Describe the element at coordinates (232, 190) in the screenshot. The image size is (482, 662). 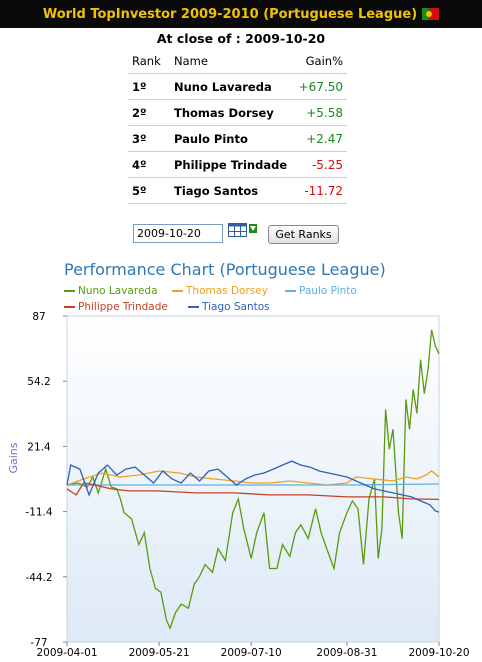
I see `name-cell: Tiago Santos` at that location.